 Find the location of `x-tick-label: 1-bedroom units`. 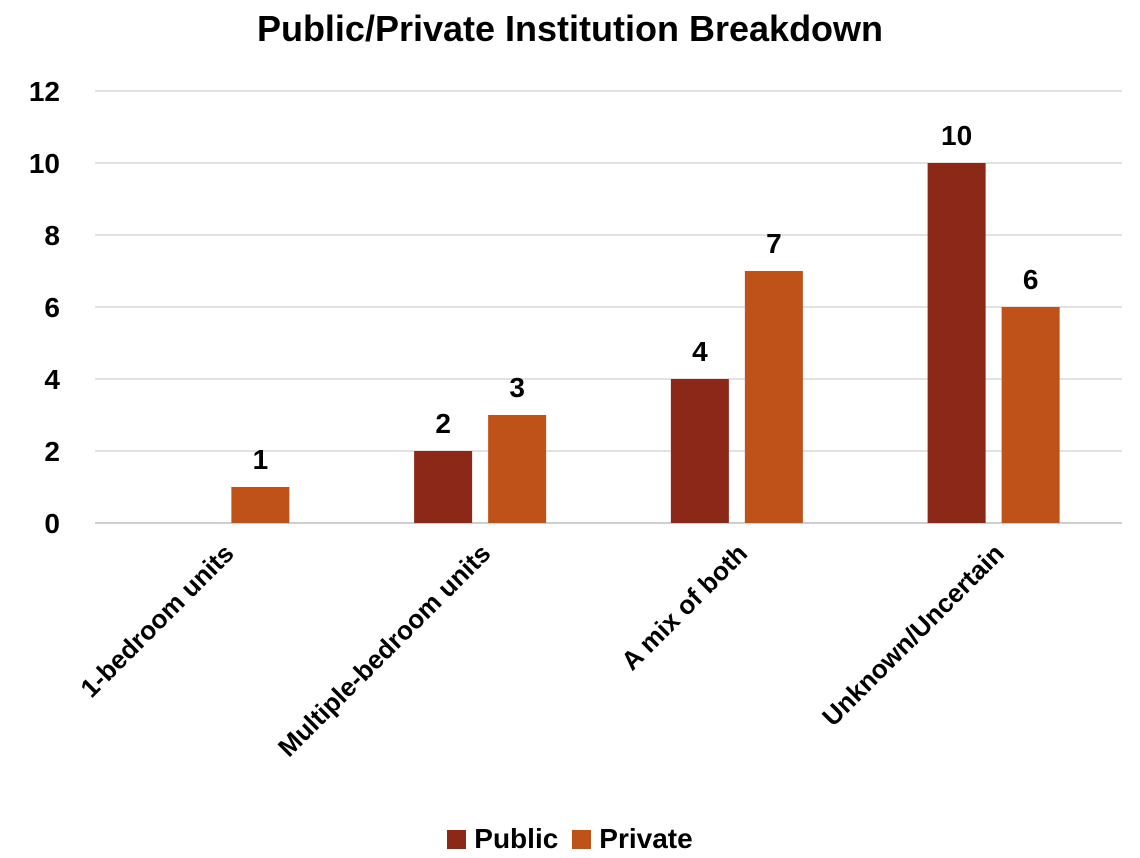

x-tick-label: 1-bedroom units is located at coordinates (156, 620).